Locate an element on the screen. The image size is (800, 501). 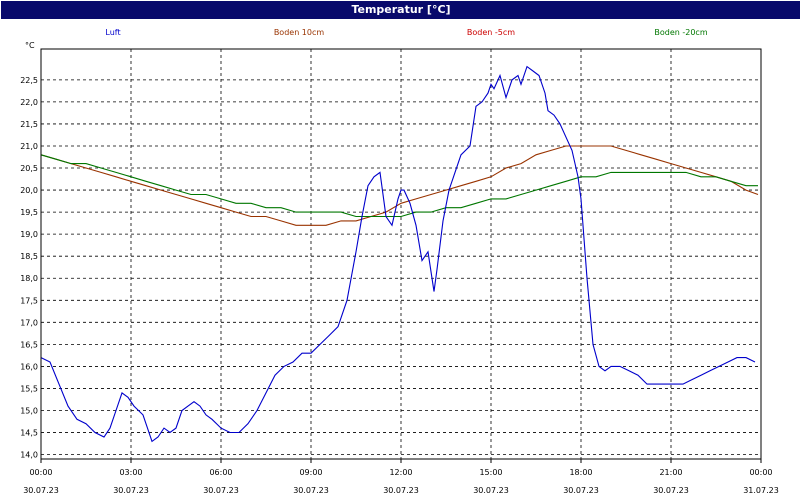
y-tick-label: 20,5 is located at coordinates (29, 168).